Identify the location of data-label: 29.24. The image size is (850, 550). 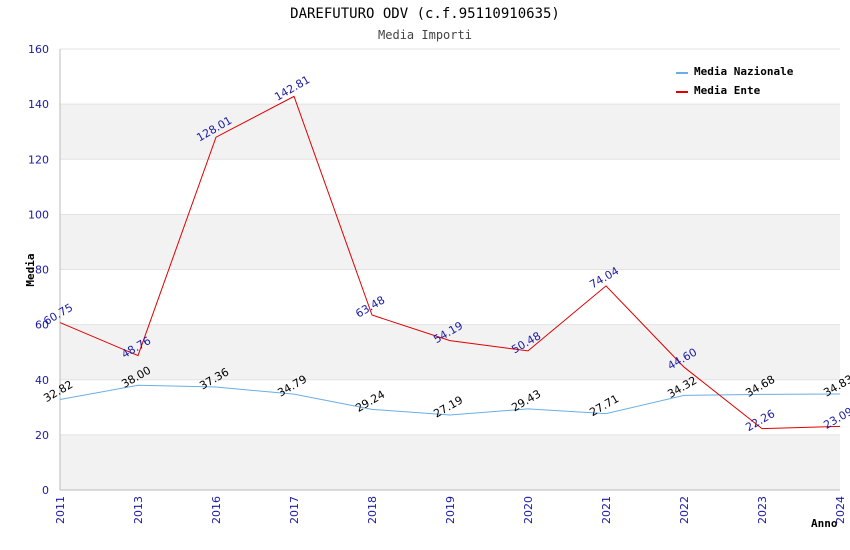
(370, 401).